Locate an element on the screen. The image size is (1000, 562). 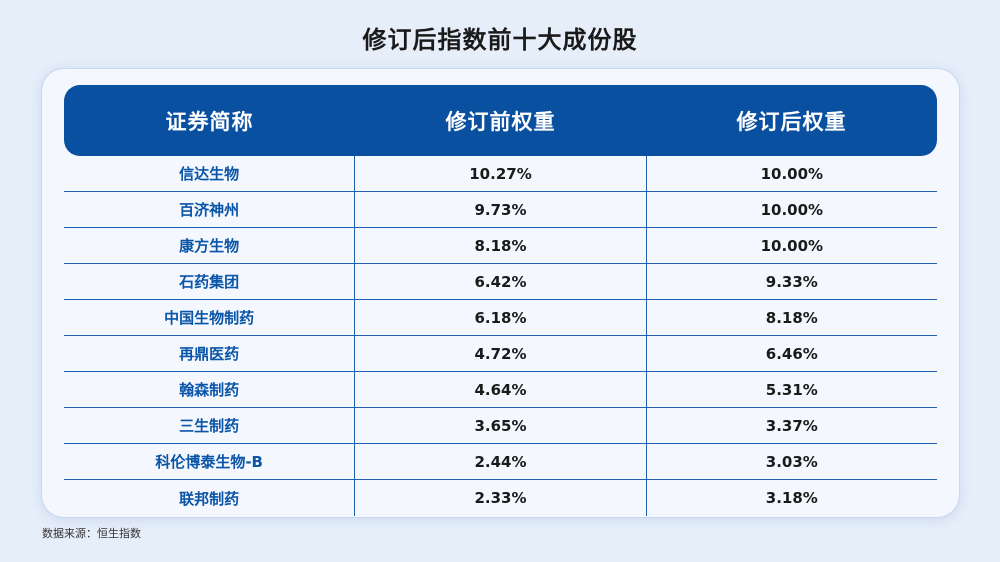
table-row: 翰森制药 4.64% 5.31% is located at coordinates (500, 390).